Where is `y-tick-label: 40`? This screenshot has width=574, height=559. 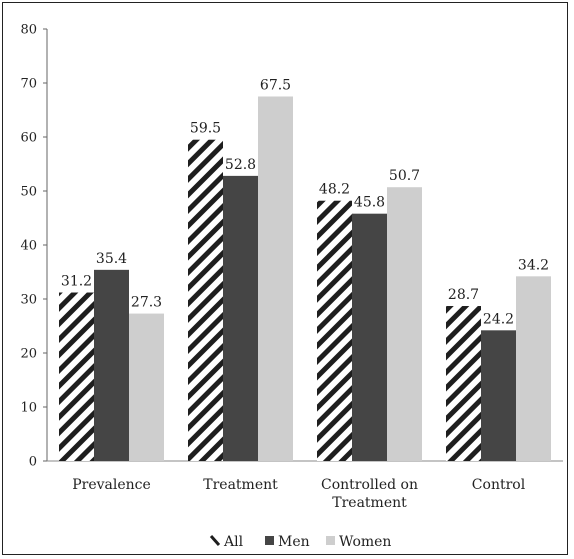
y-tick-label: 40 is located at coordinates (28, 246).